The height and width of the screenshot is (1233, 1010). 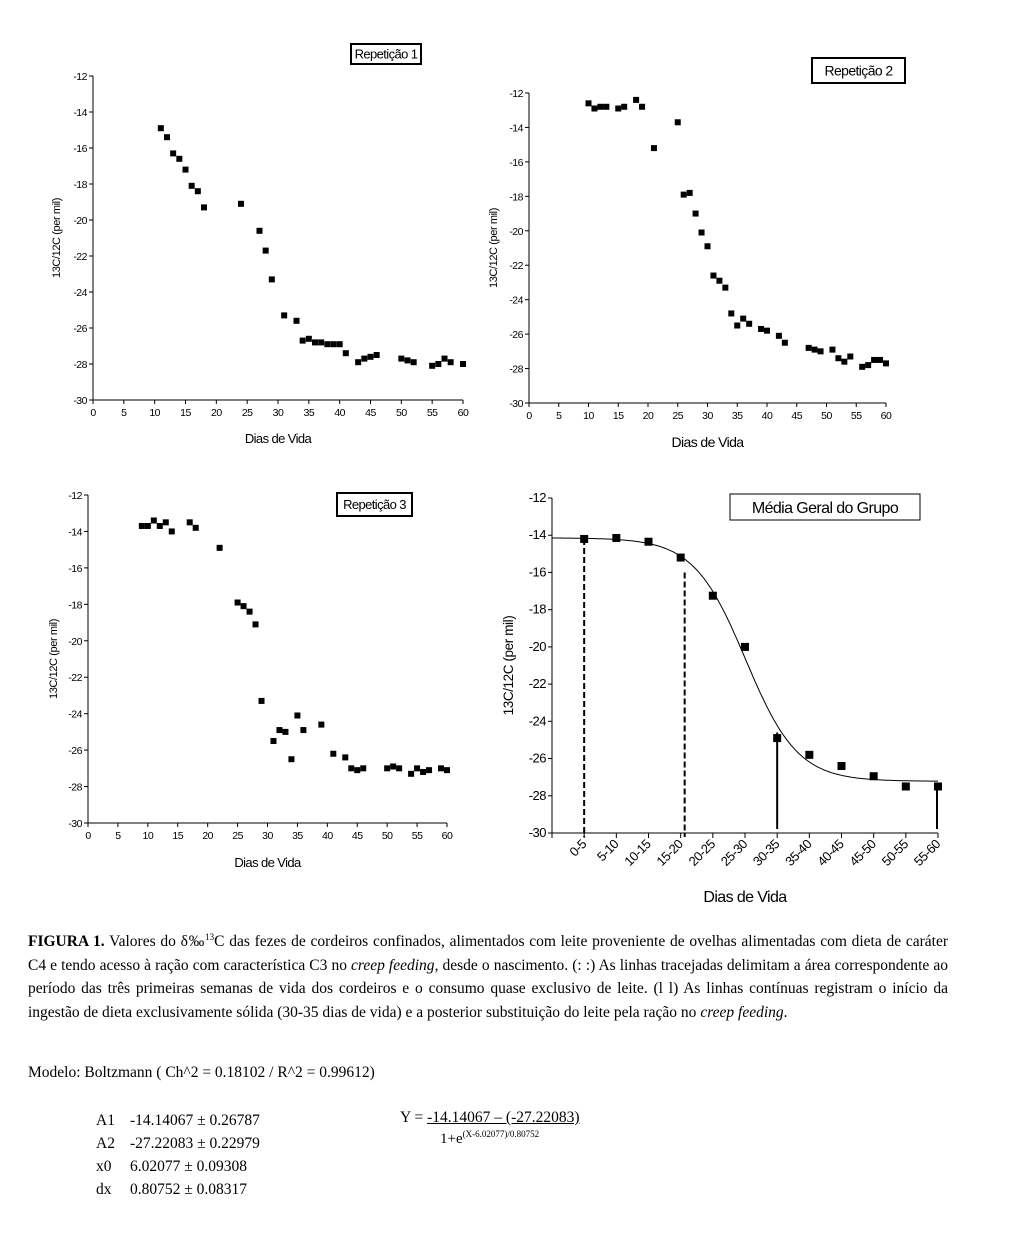 I want to click on x-tick-label: 15, so click(x=185, y=413).